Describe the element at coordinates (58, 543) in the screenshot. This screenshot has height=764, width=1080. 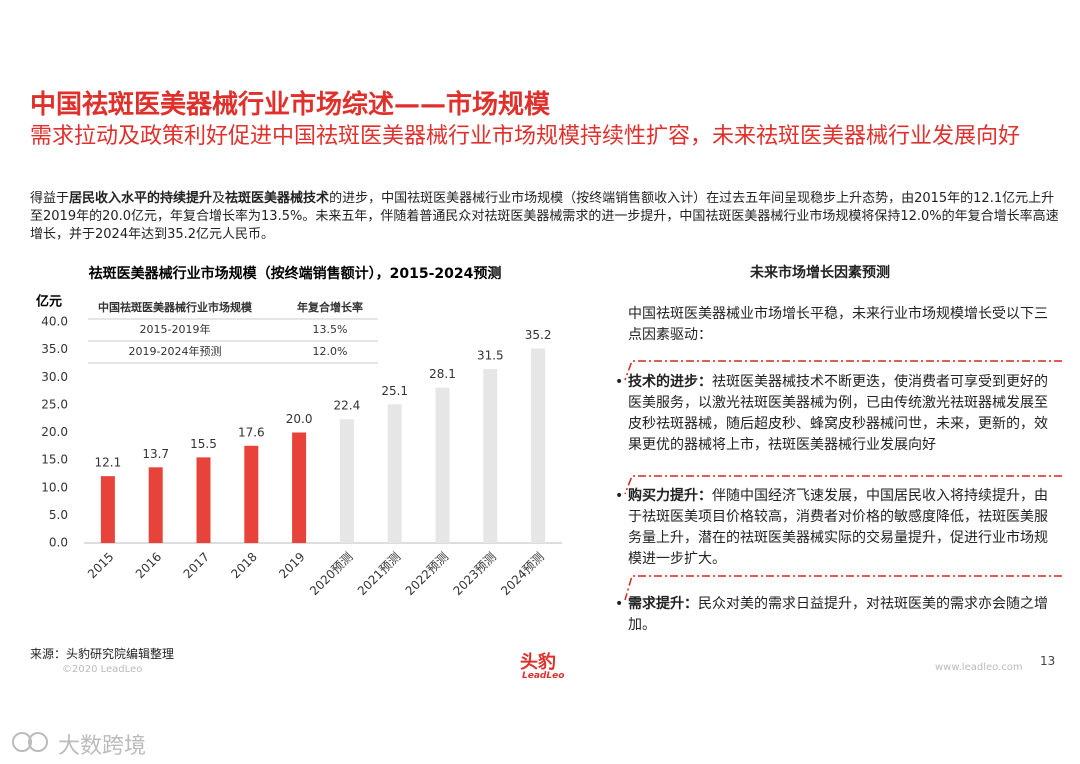
I see `y-tick-label: 0.0` at that location.